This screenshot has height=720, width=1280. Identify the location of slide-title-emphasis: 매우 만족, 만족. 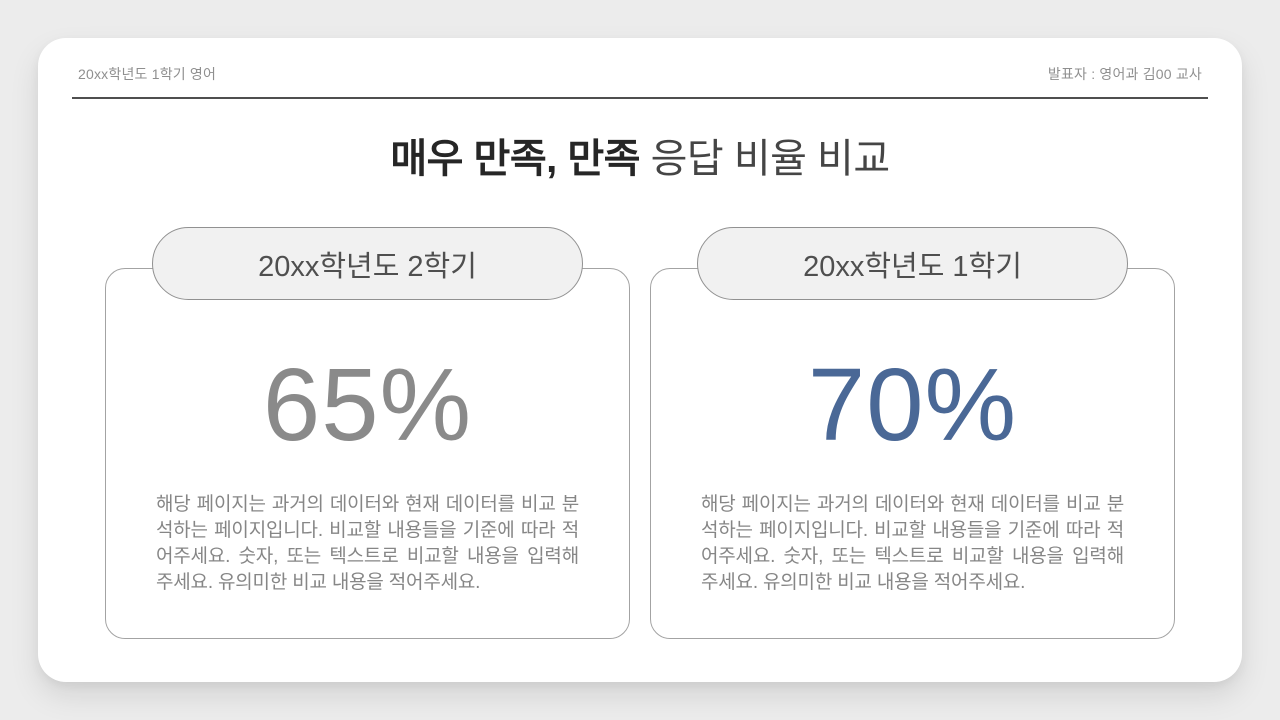
(515, 159).